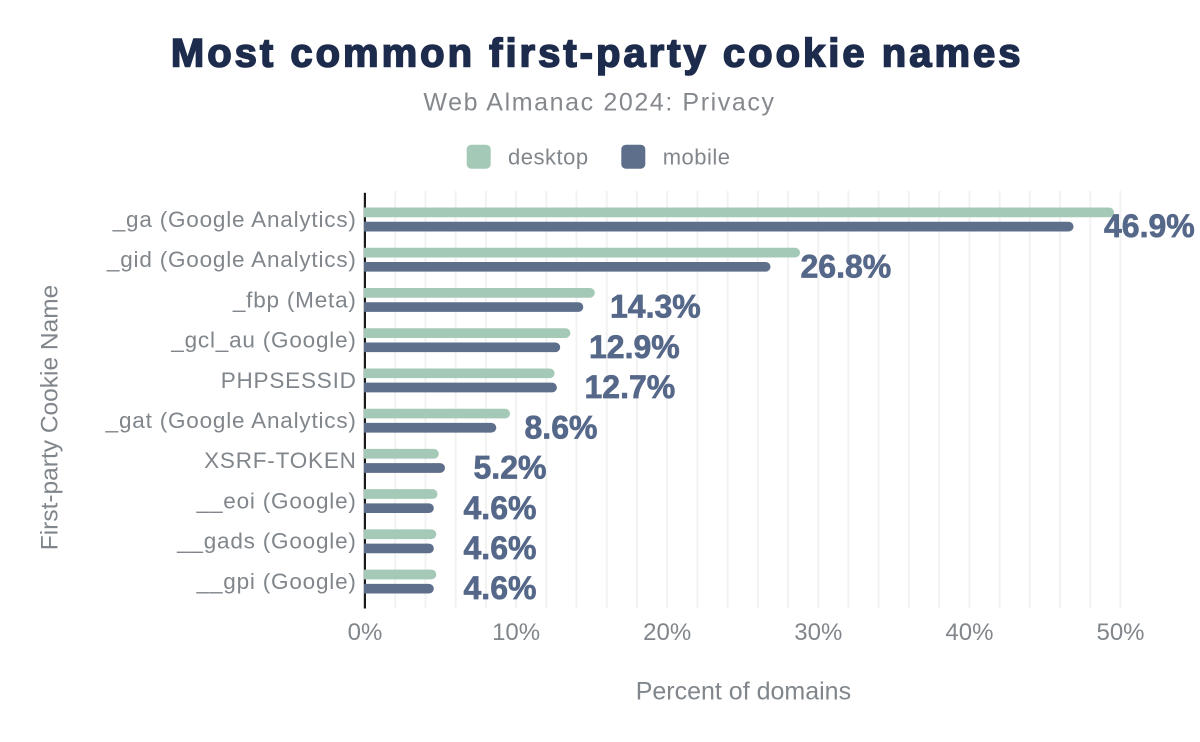  What do you see at coordinates (510, 468) in the screenshot?
I see `svg-text: 5.2%` at bounding box center [510, 468].